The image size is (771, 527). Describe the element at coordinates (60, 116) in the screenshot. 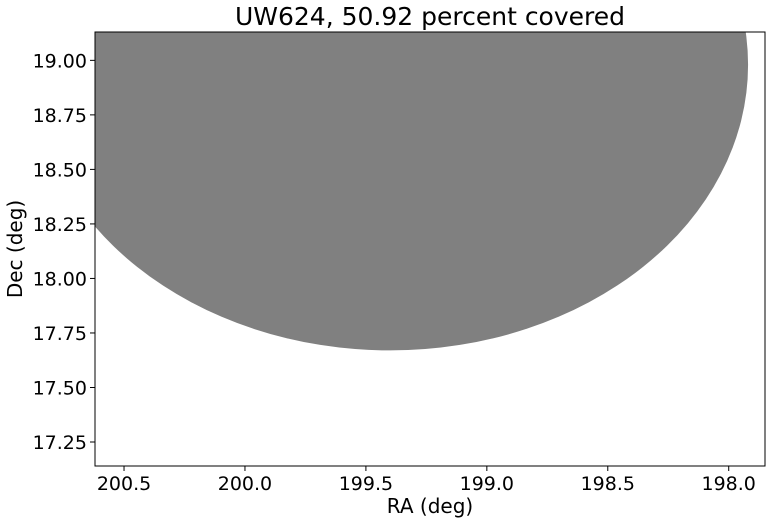

I see `y-tick-label: 18.75` at that location.